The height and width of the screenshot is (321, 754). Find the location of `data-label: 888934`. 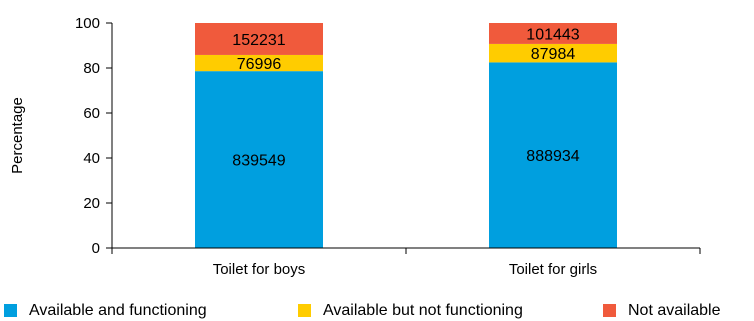

data-label: 888934 is located at coordinates (552, 156).